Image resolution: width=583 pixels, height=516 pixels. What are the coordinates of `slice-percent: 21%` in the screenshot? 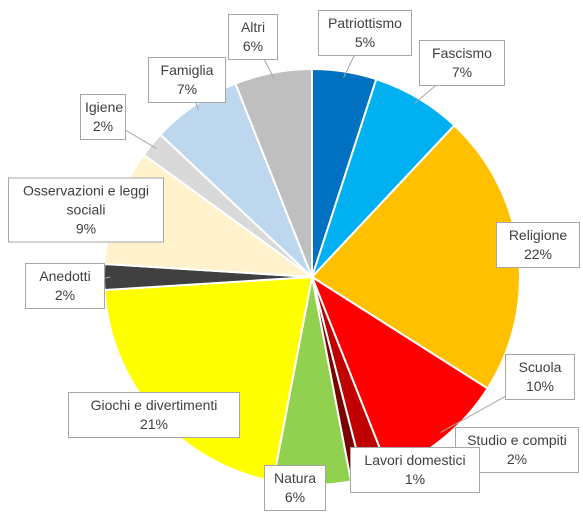 It's located at (154, 424).